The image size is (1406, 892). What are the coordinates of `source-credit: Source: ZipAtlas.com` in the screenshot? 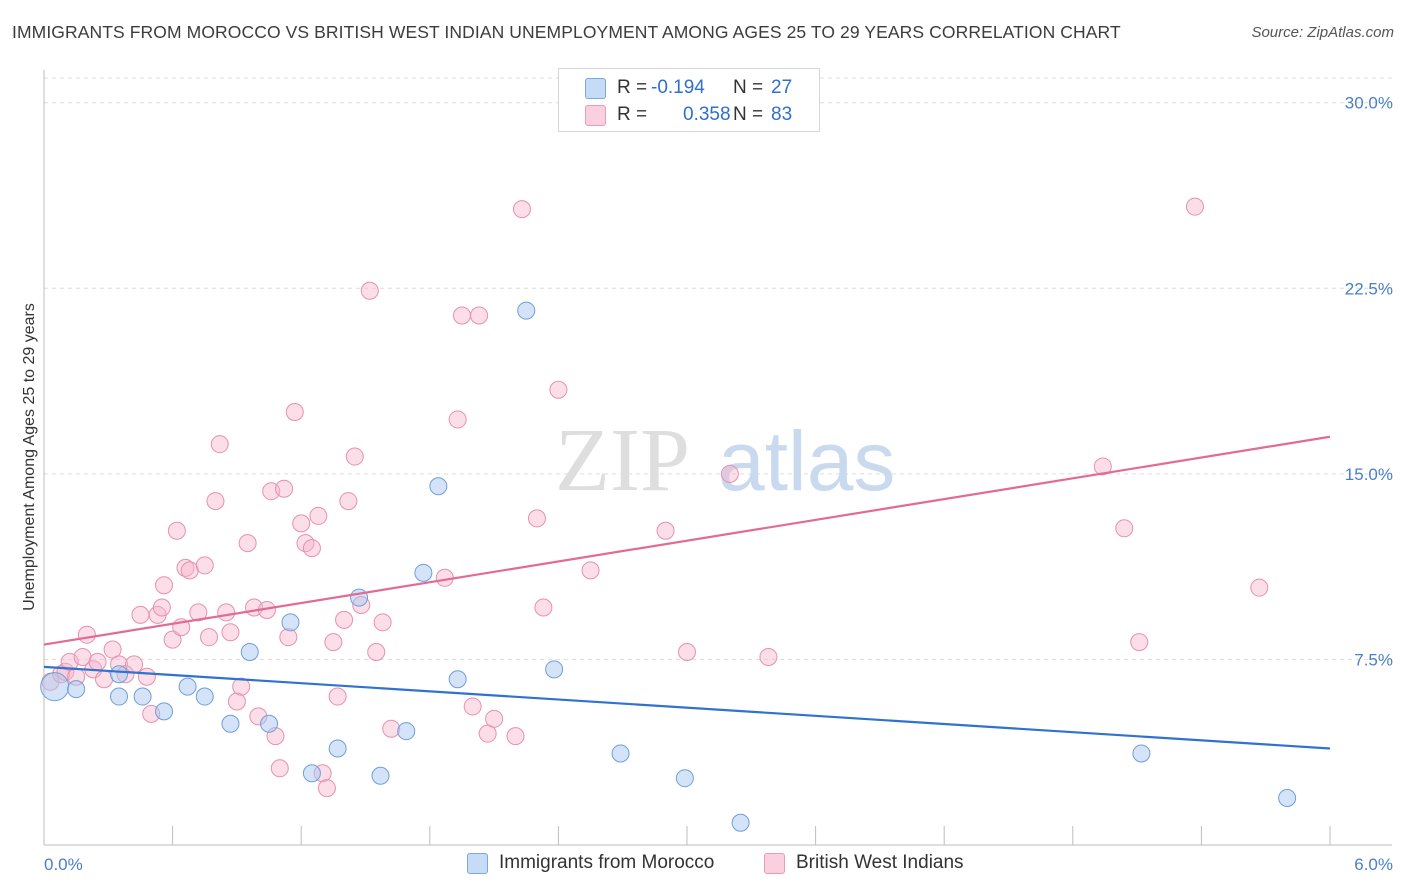 It's located at (1322, 32).